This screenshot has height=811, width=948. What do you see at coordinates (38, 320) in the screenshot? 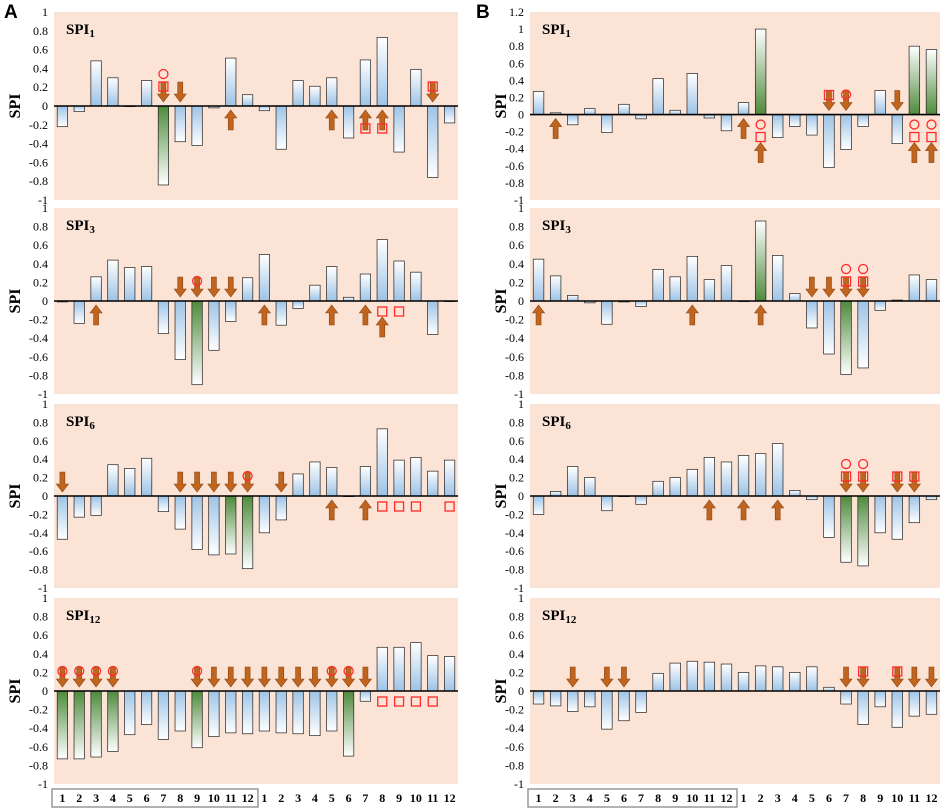
I see `y-tick-label: -0.2` at bounding box center [38, 320].